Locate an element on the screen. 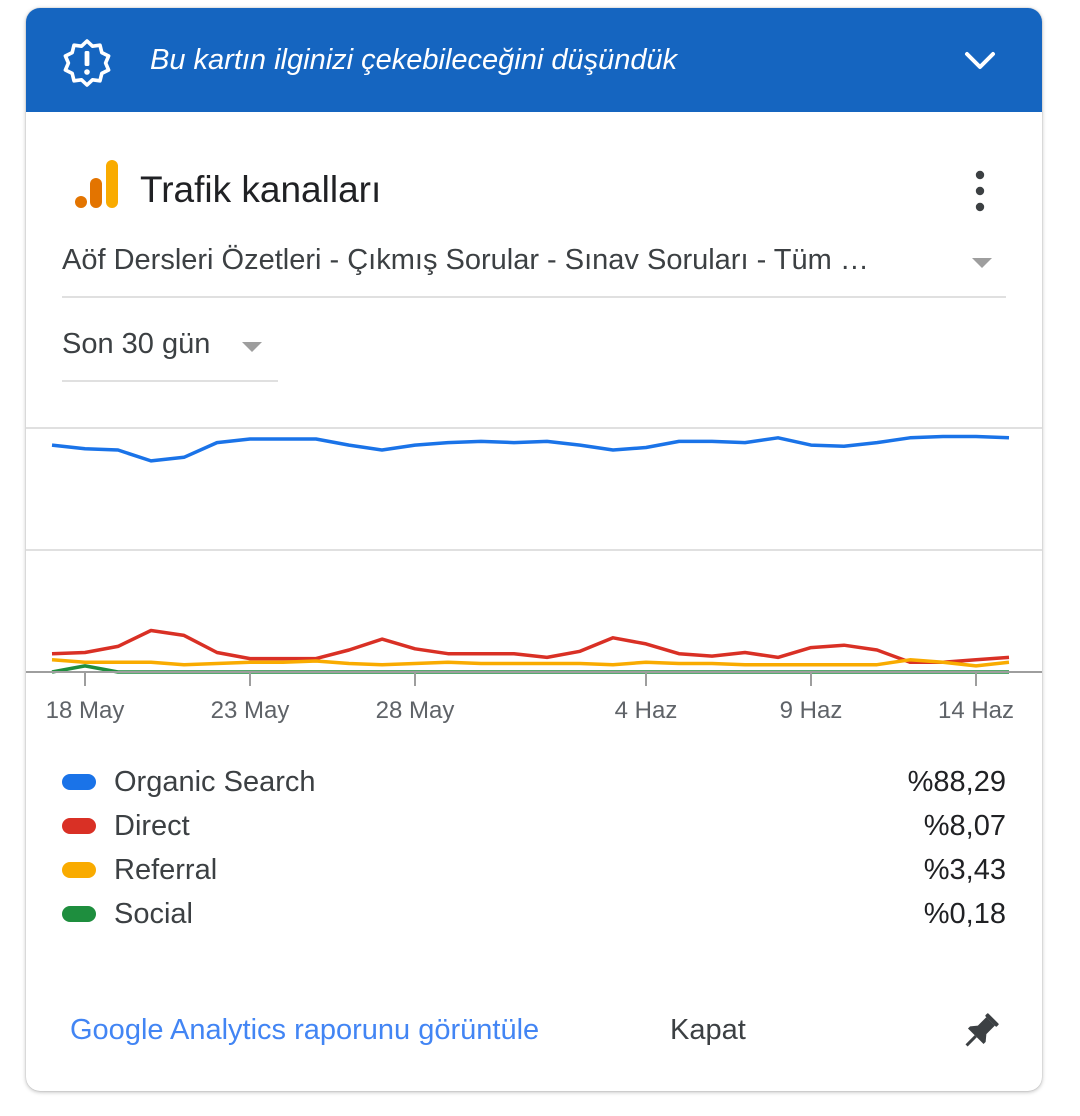 This screenshot has width=1080, height=1116. date-range-select: Son 30 gün is located at coordinates (170, 351).